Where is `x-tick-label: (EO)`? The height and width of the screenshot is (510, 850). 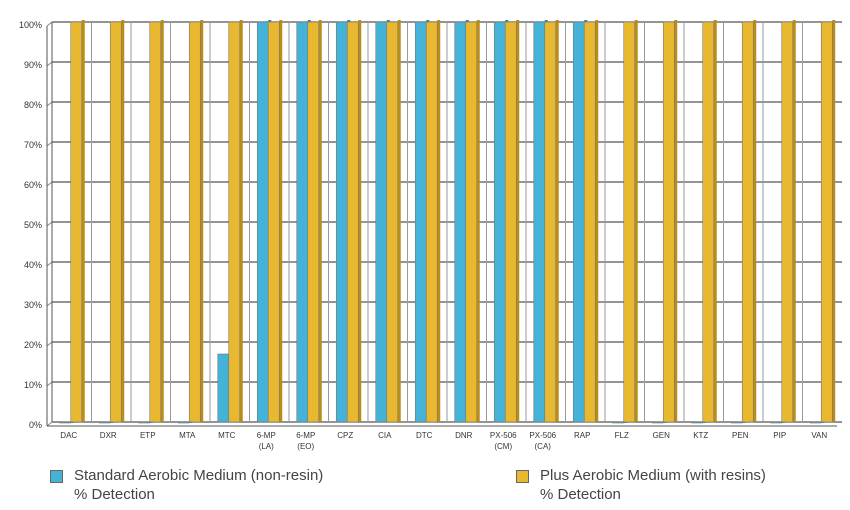
x-tick-label: (EO) is located at coordinates (305, 446).